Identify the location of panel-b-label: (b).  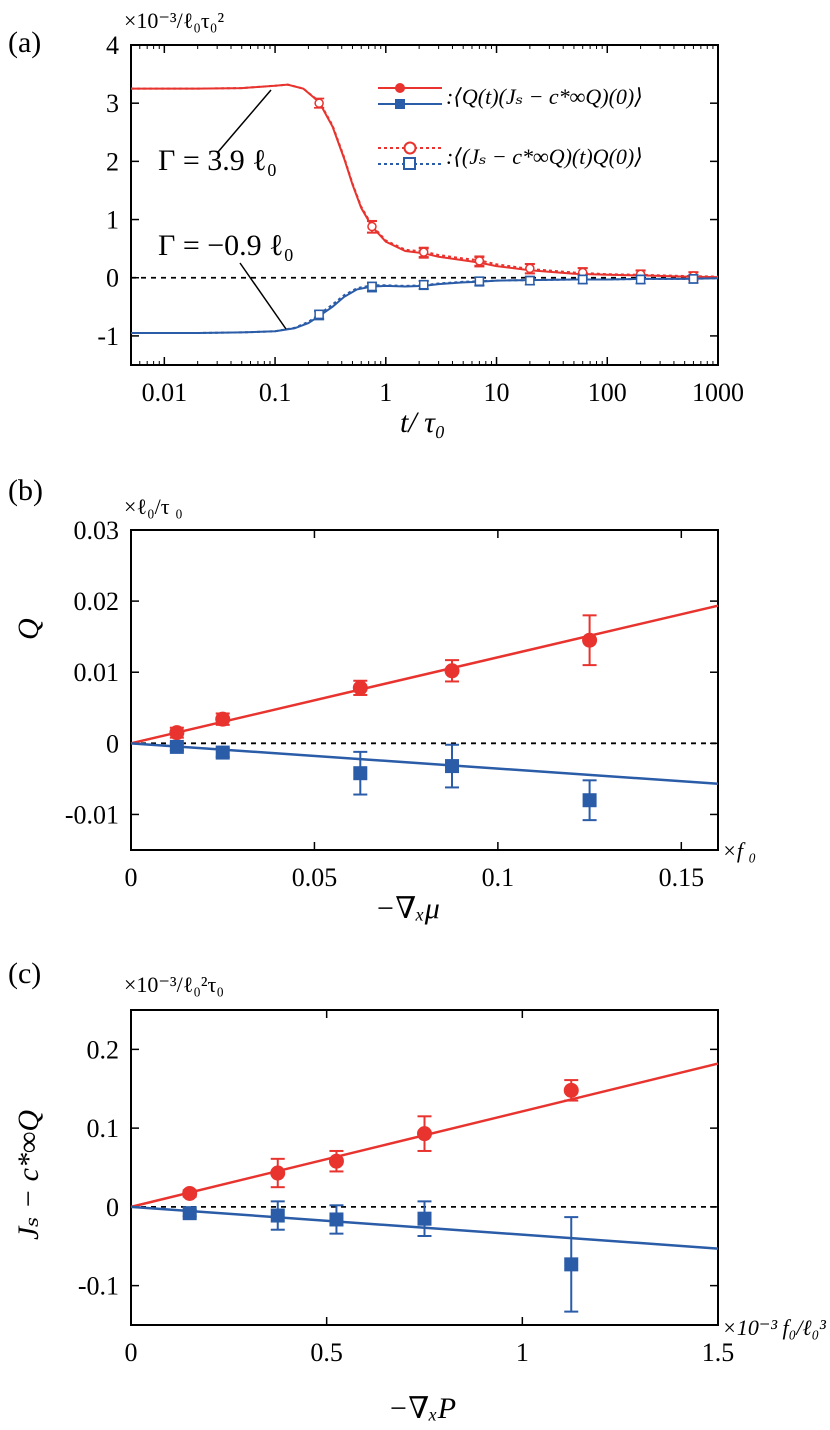
(25, 490).